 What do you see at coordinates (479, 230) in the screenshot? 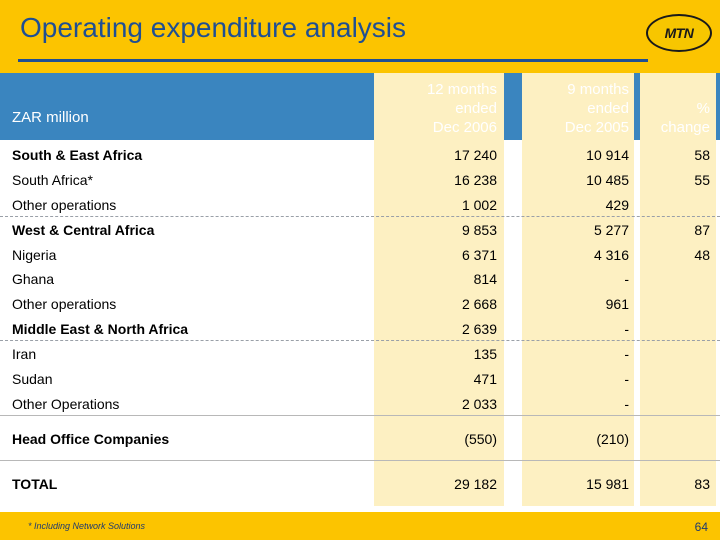
I see `value-2006: 9 853` at bounding box center [479, 230].